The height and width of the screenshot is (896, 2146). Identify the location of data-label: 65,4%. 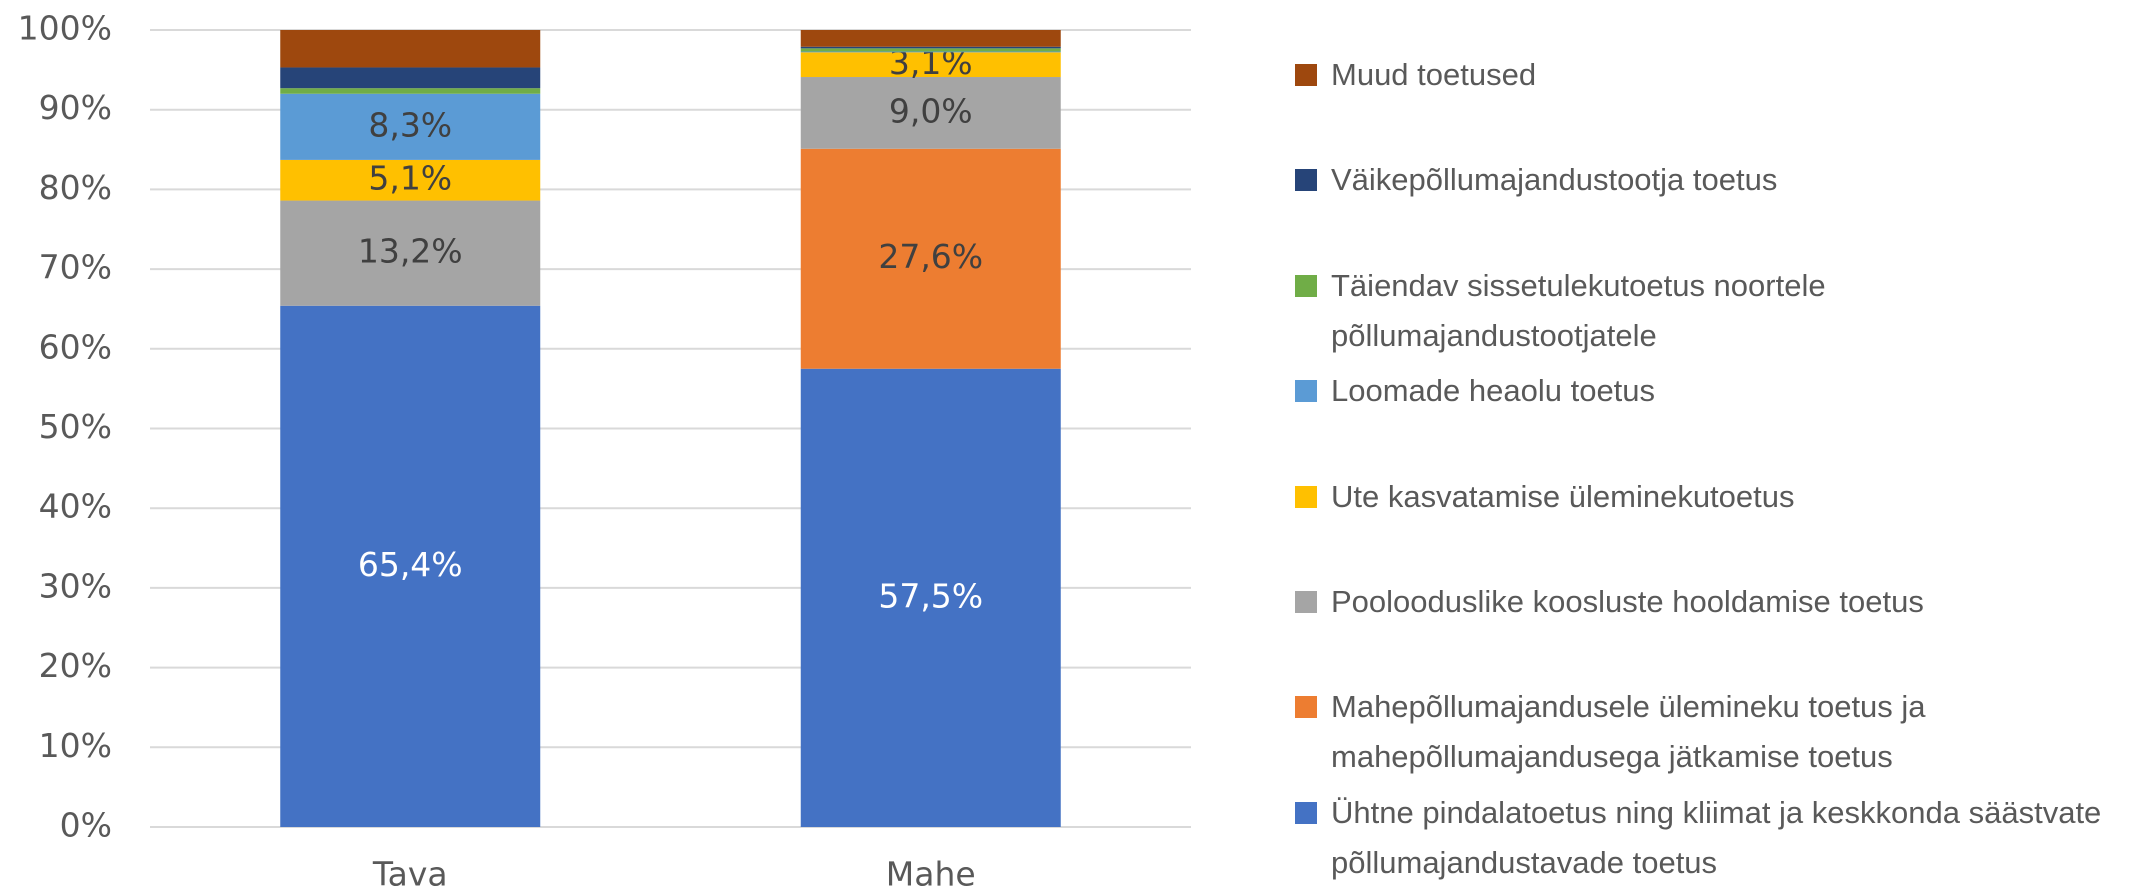
(410, 564).